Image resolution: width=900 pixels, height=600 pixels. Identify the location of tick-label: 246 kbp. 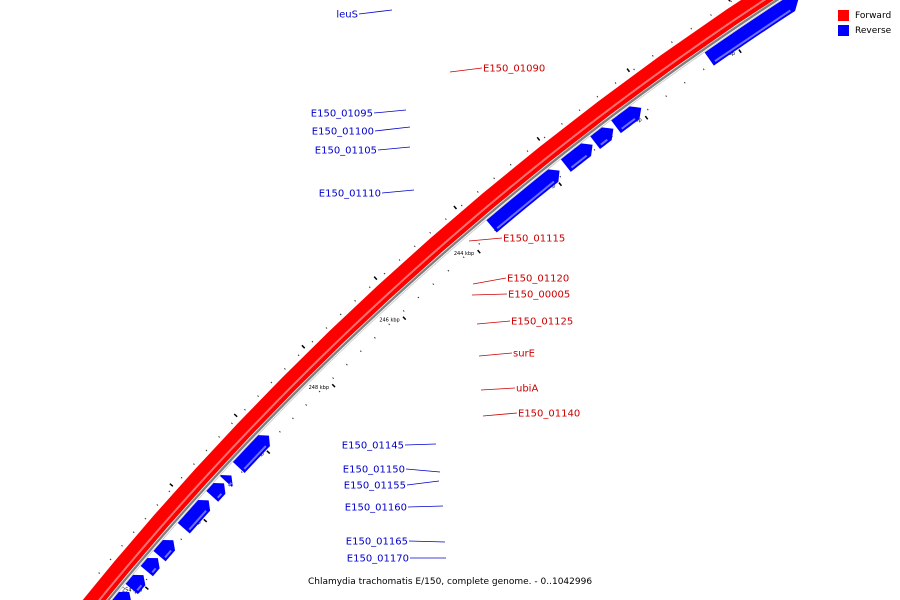
(389, 321).